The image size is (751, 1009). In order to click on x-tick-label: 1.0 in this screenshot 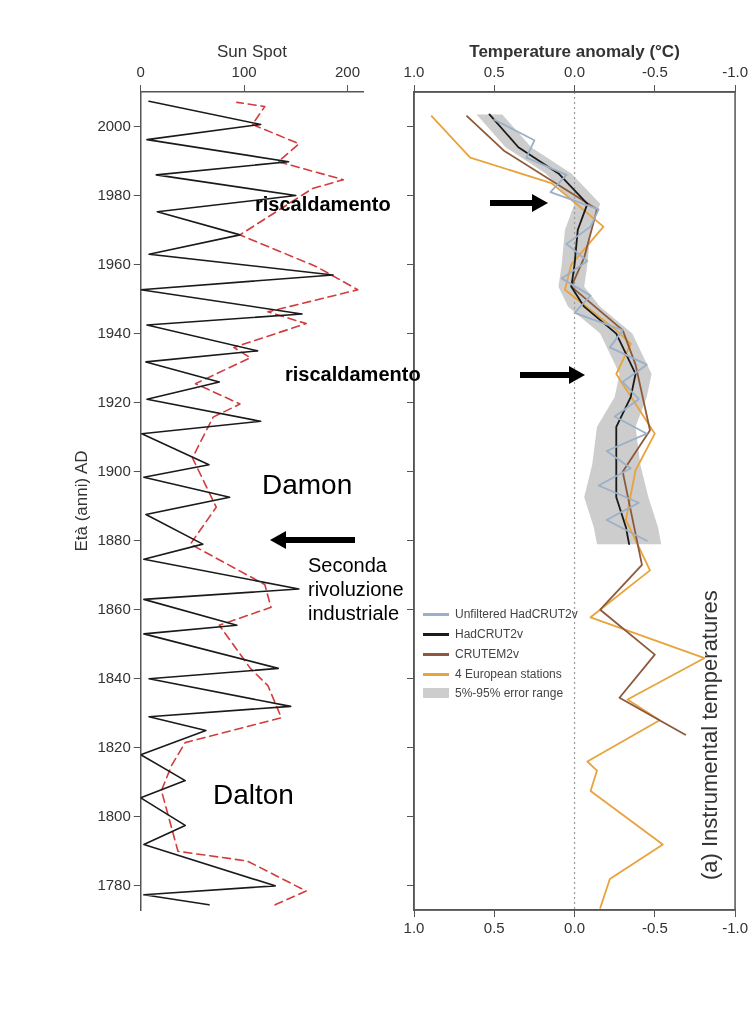, I will do `click(414, 928)`.